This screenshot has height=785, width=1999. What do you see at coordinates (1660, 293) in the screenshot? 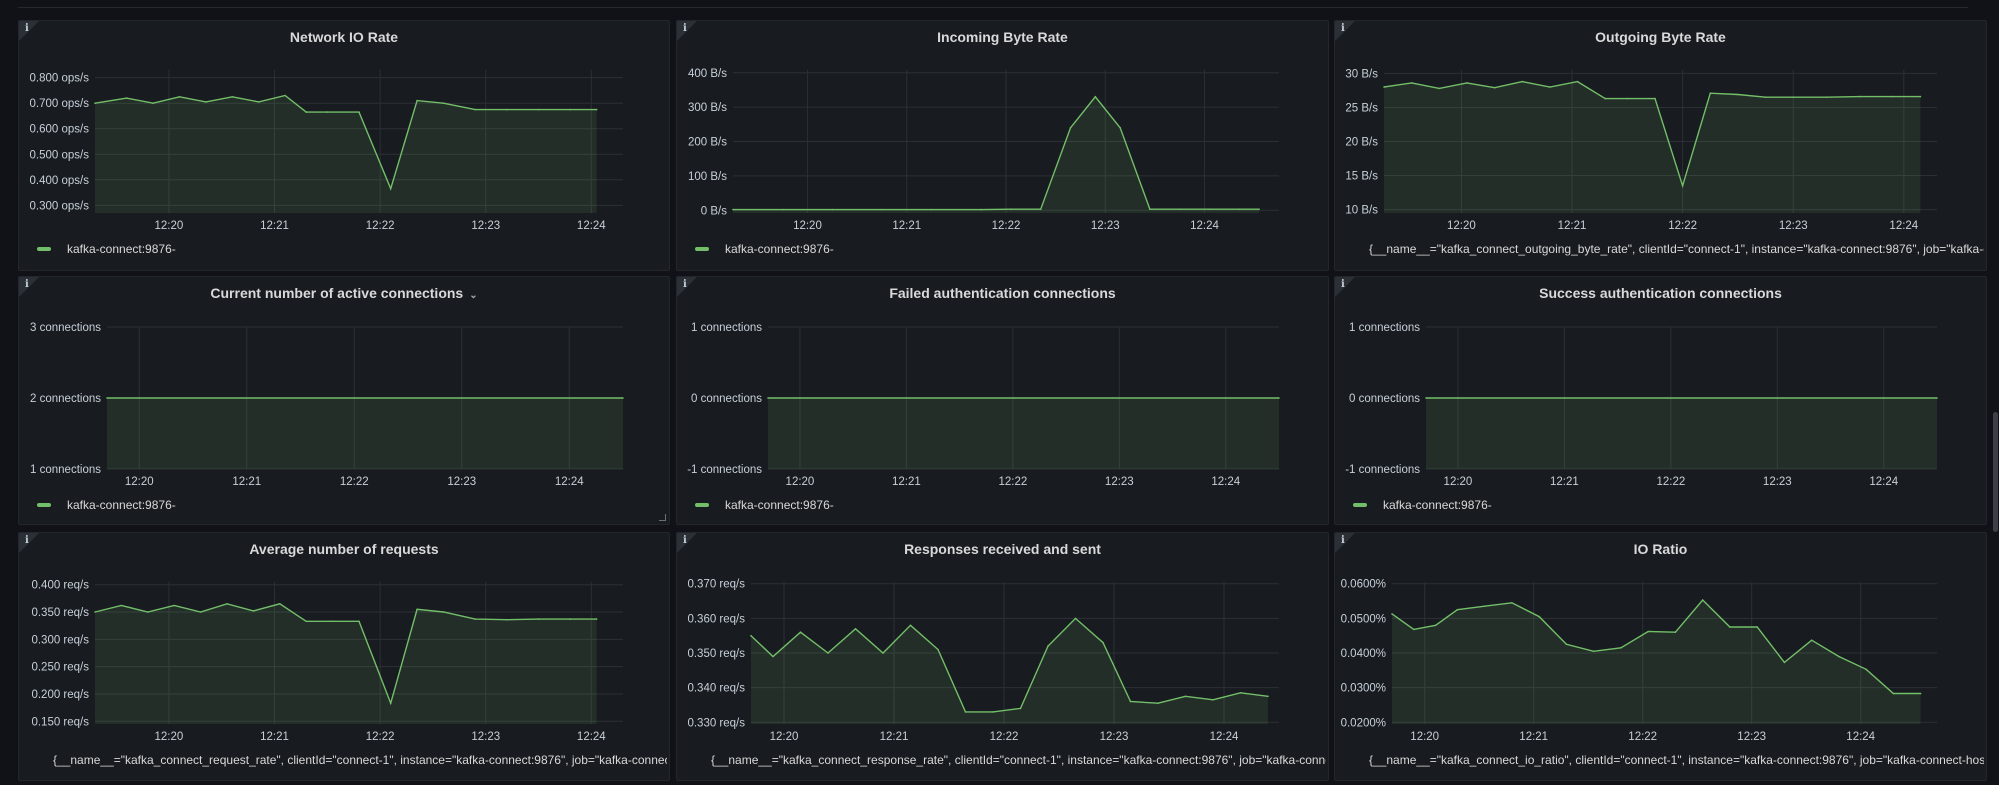
I see `panel-title: Success authentication connections` at bounding box center [1660, 293].